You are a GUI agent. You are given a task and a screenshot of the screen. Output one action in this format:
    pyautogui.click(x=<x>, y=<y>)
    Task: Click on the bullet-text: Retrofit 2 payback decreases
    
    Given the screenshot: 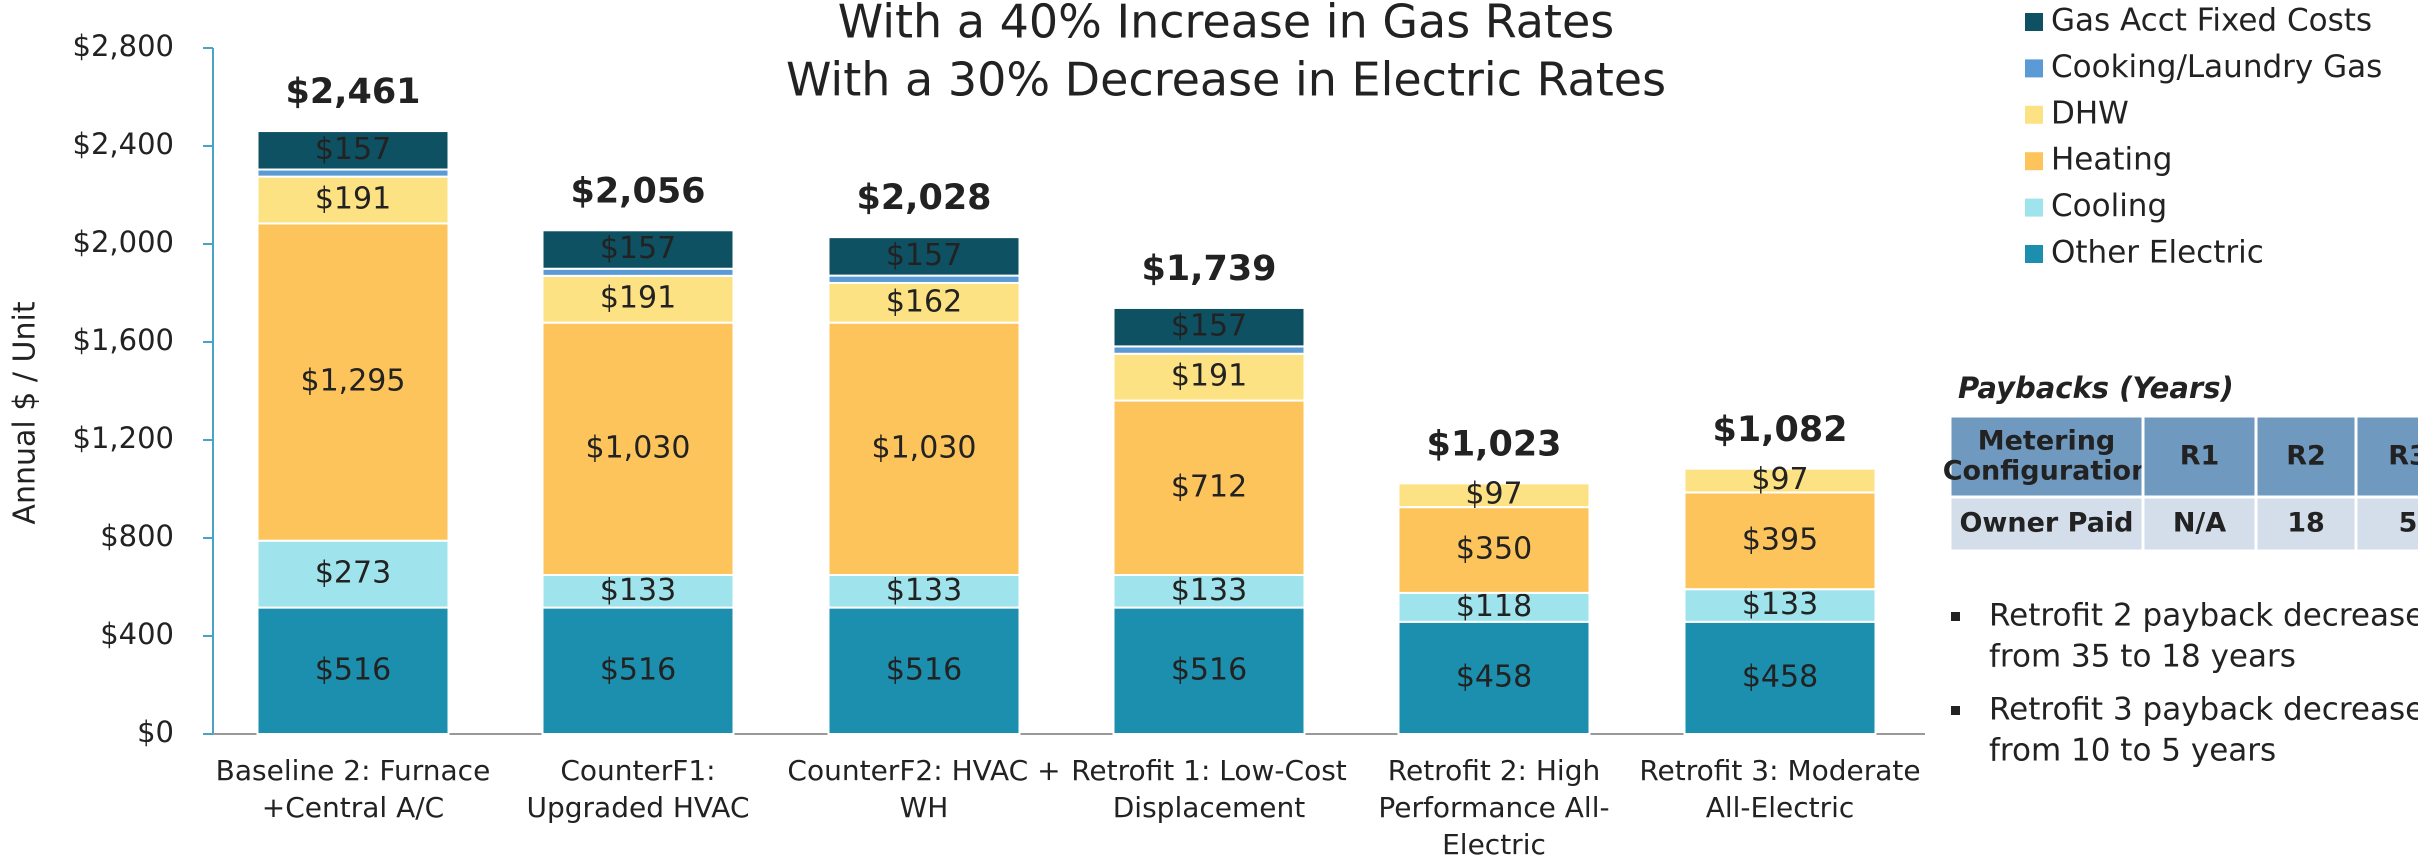 What is the action you would take?
    pyautogui.click(x=2203, y=616)
    